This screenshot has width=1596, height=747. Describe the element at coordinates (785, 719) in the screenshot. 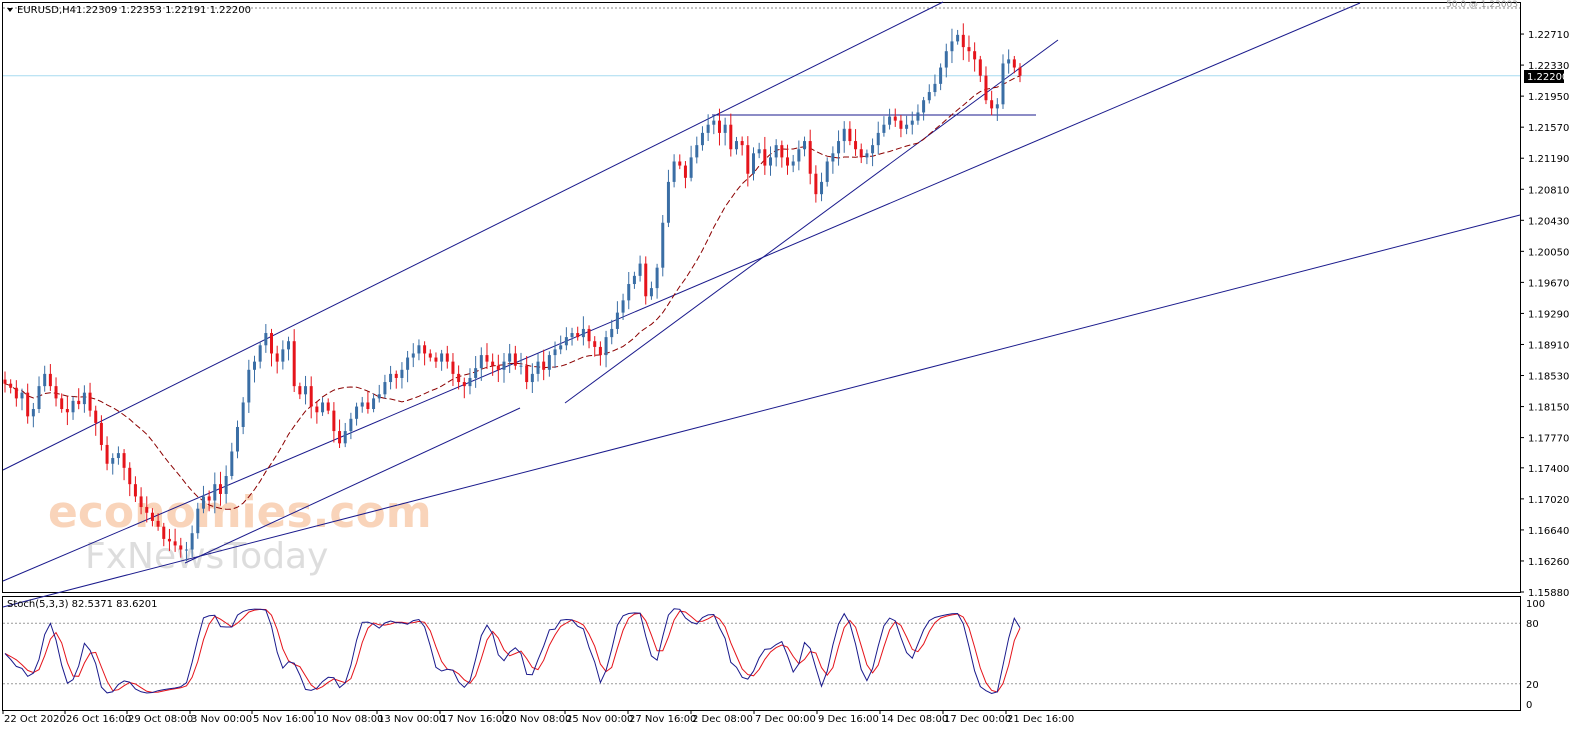

I see `time-tick-label: 7 Dec 00:00` at that location.